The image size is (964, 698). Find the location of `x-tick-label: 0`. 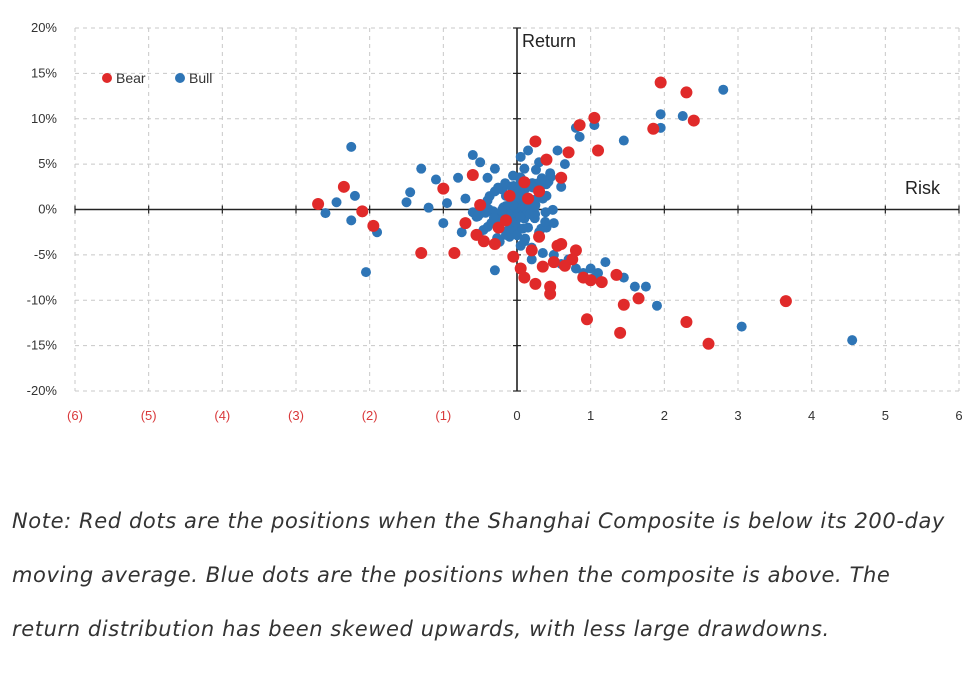

x-tick-label: 0 is located at coordinates (516, 415).